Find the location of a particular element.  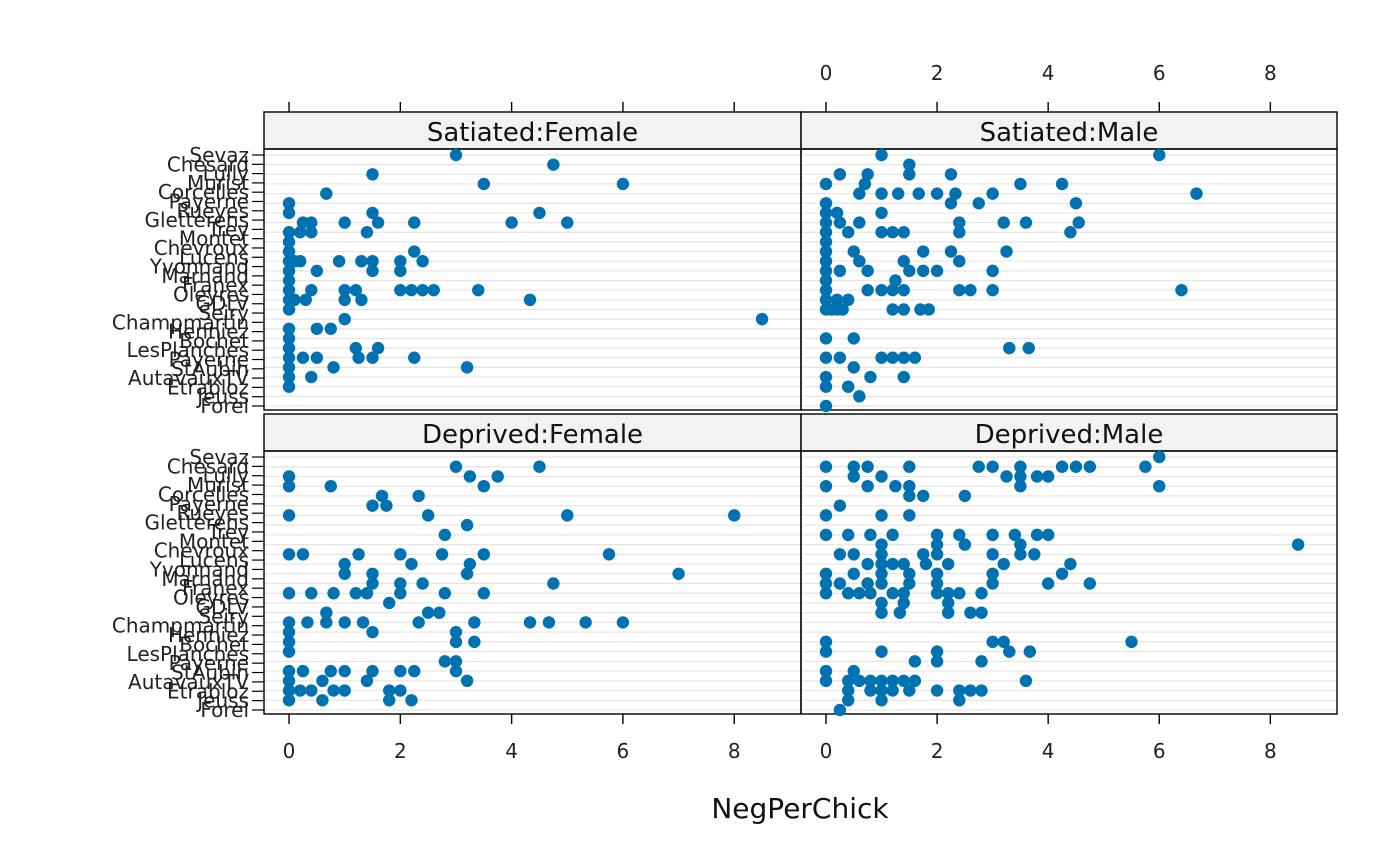

y-tick-label: Etrabloz is located at coordinates (208, 691).